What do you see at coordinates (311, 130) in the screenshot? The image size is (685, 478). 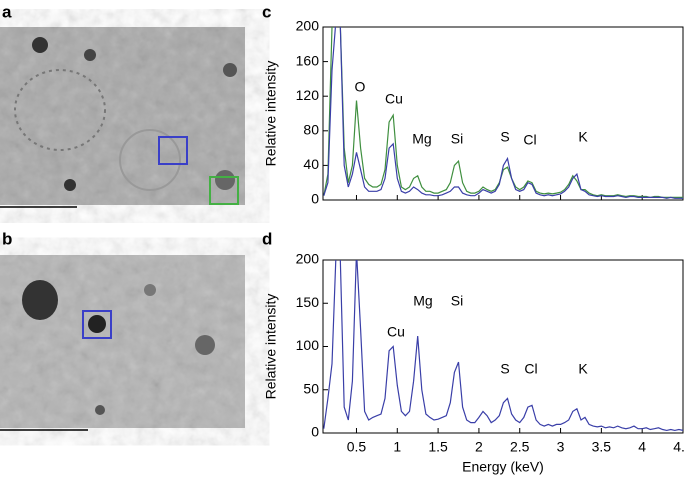 I see `y-tick-label: 80` at bounding box center [311, 130].